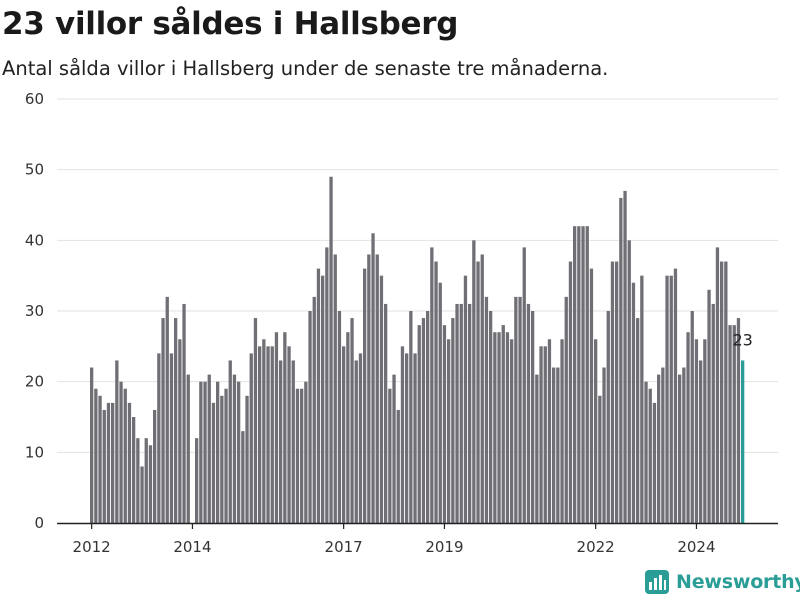  What do you see at coordinates (34, 311) in the screenshot?
I see `y-axis-ticks: 0 10 20 30 40 50 60` at bounding box center [34, 311].